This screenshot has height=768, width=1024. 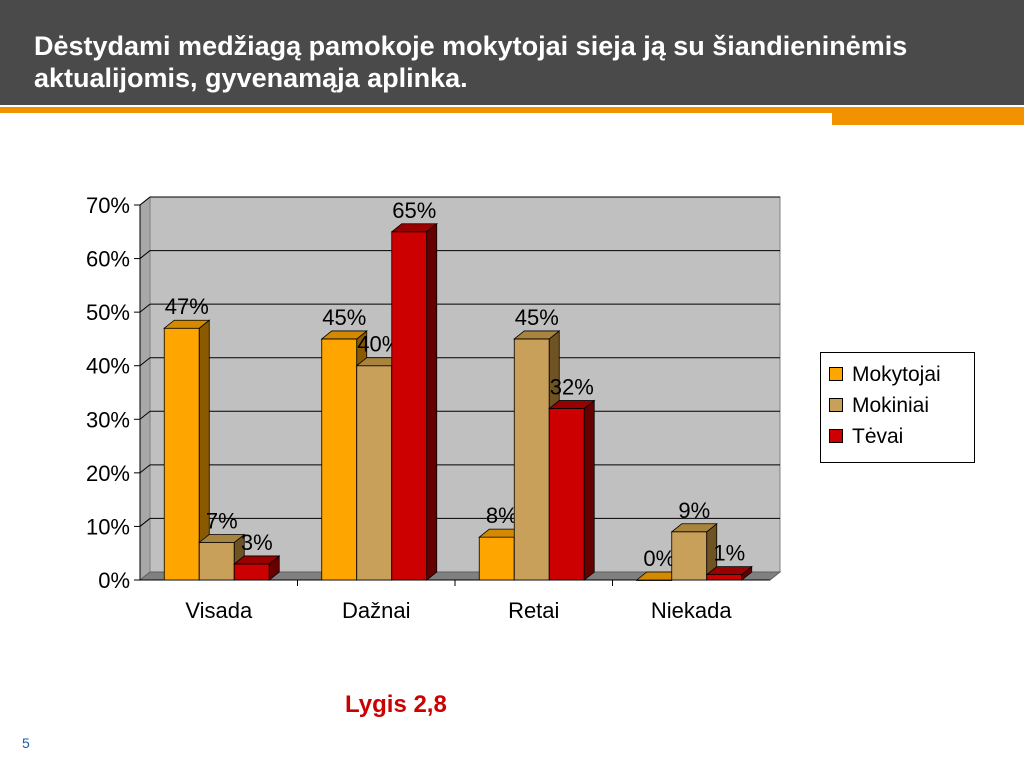 I want to click on y-tick-label: 60%, so click(x=108, y=259).